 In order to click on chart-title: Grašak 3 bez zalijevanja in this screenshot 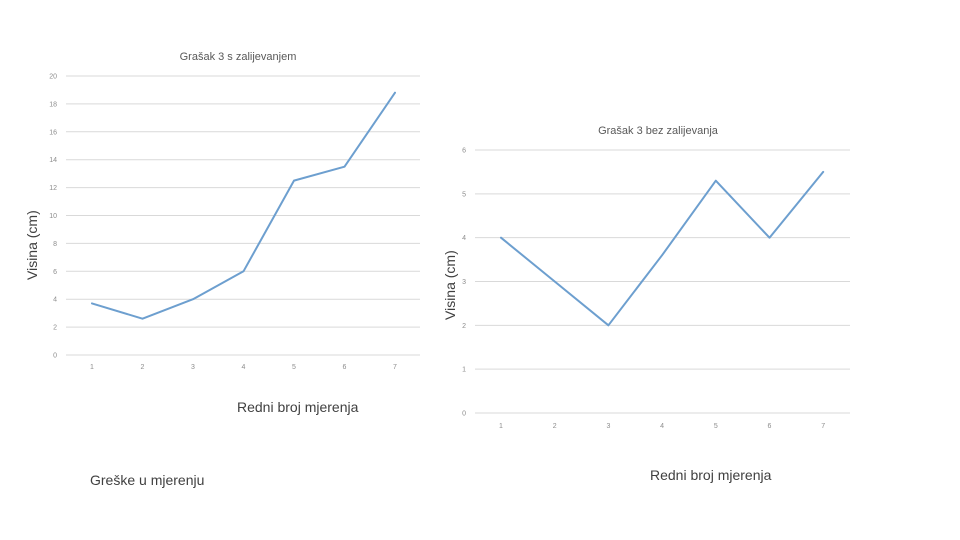, I will do `click(658, 131)`.